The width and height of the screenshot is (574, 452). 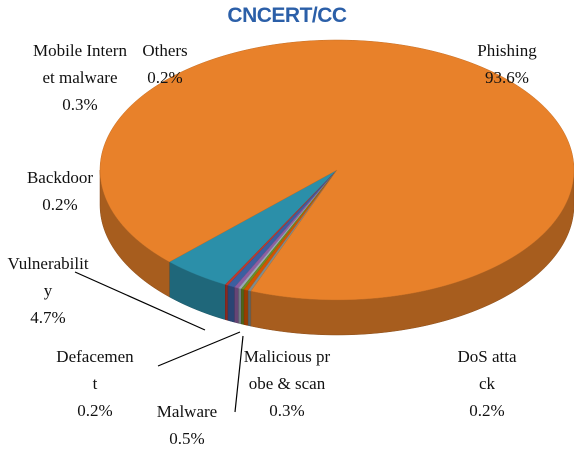 What do you see at coordinates (60, 177) in the screenshot?
I see `category-name: Backdoor` at bounding box center [60, 177].